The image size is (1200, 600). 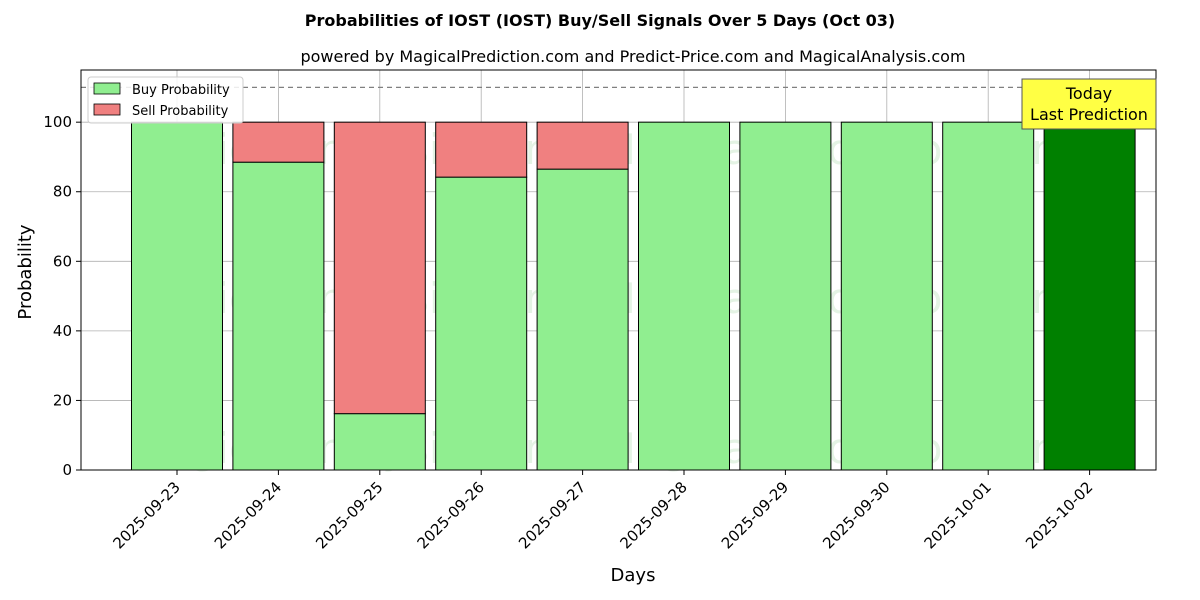 What do you see at coordinates (653, 515) in the screenshot?
I see `x-tick-label: 2025-09-28` at bounding box center [653, 515].